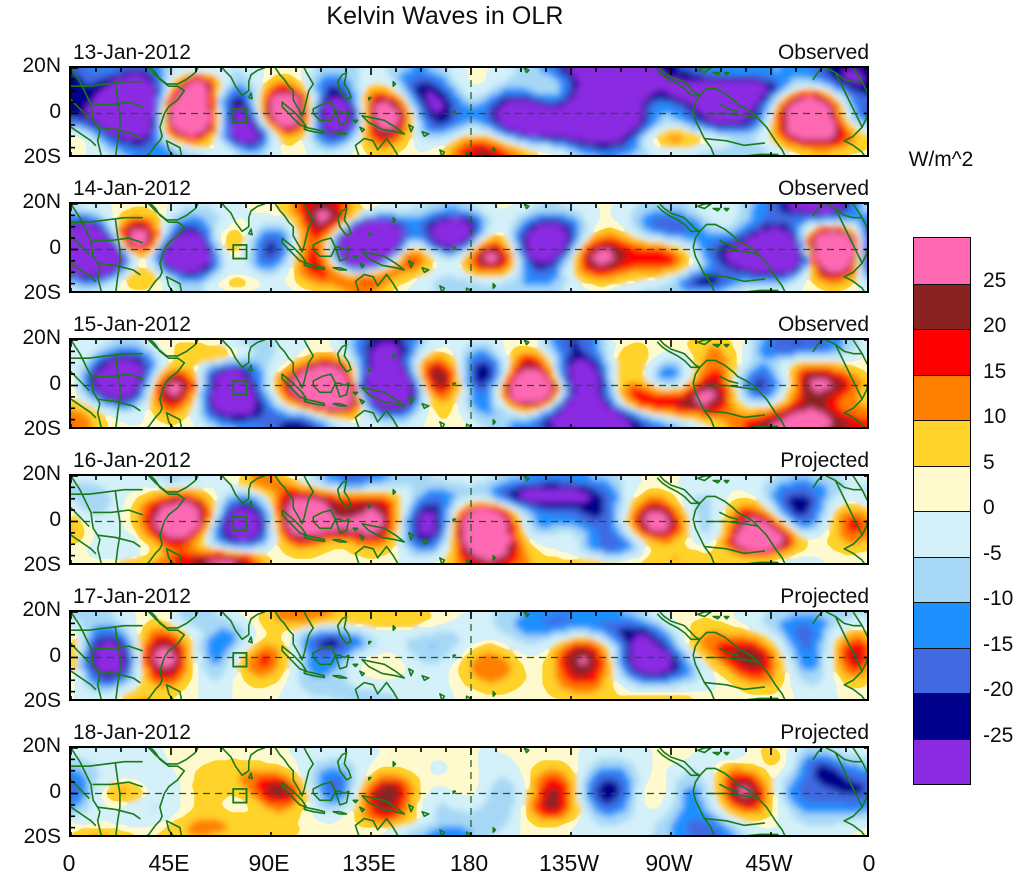 The image size is (1021, 887). What do you see at coordinates (994, 417) in the screenshot?
I see `colorbar-tick-label: 10` at bounding box center [994, 417].